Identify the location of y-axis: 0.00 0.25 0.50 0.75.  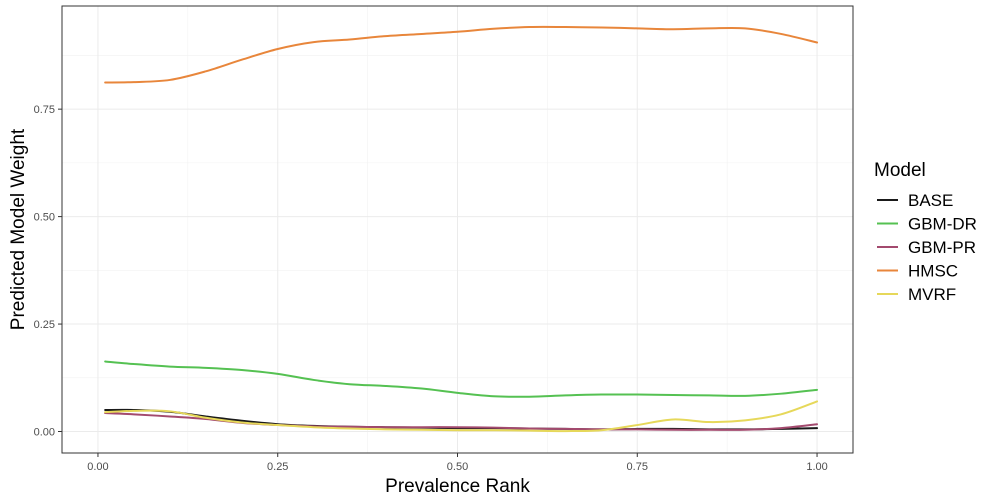
(48, 271).